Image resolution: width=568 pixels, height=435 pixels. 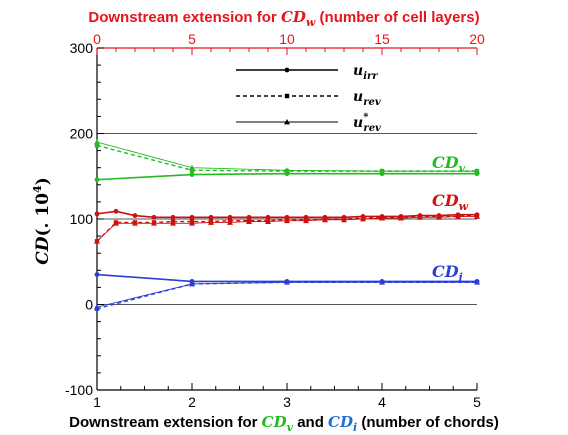 I want to click on top-title-suffix: (number of cell layers), so click(x=397, y=17).